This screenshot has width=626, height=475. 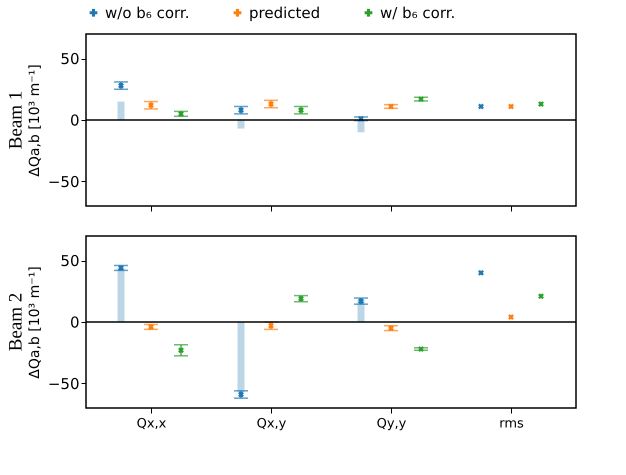 I want to click on x-tick-label: Qx,x, so click(x=151, y=424).